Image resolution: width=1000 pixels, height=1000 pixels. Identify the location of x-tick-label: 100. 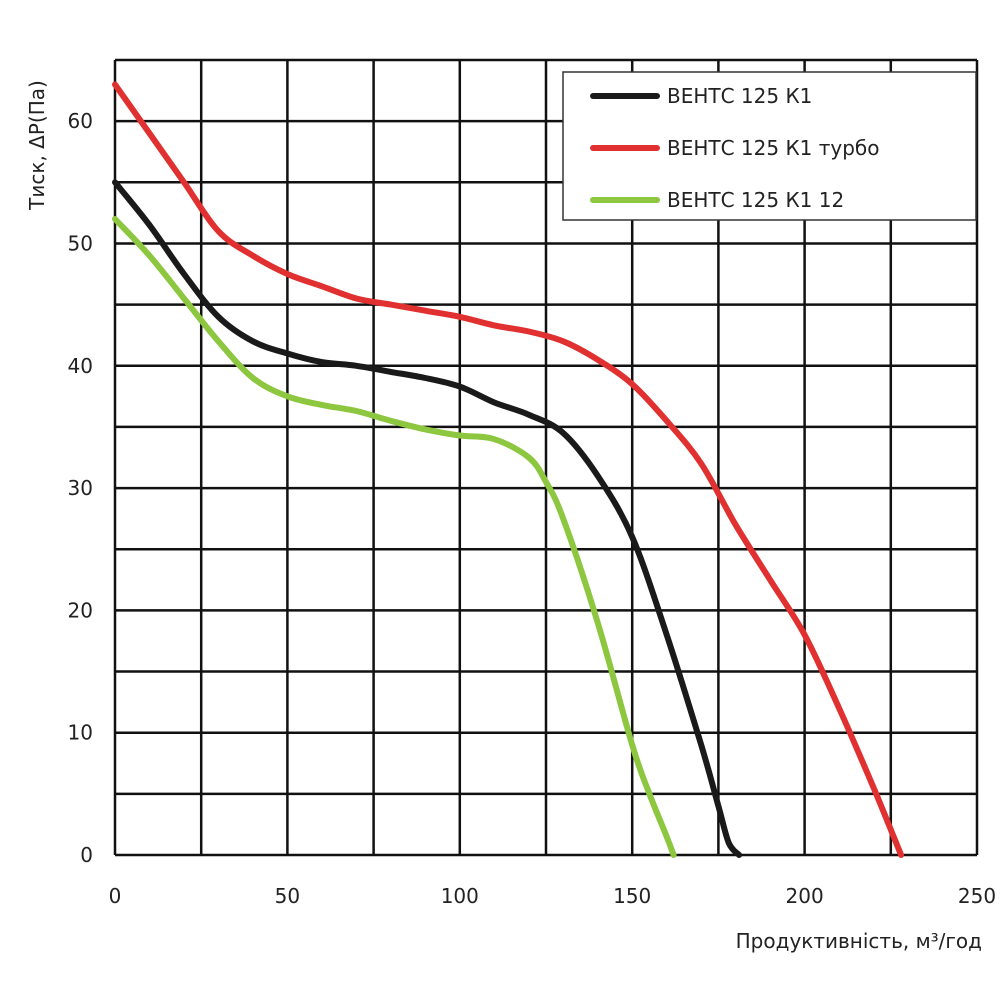
(460, 896).